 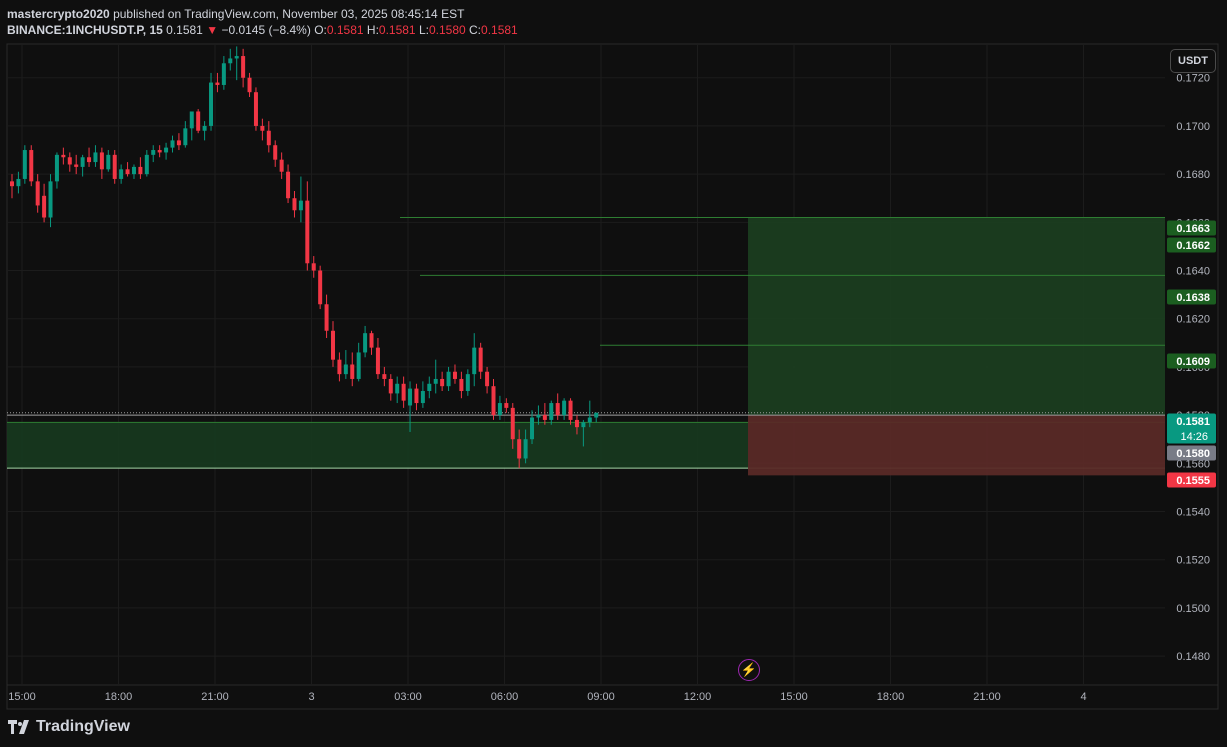 I want to click on y-tick-label: 0.1520, so click(x=1193, y=561).